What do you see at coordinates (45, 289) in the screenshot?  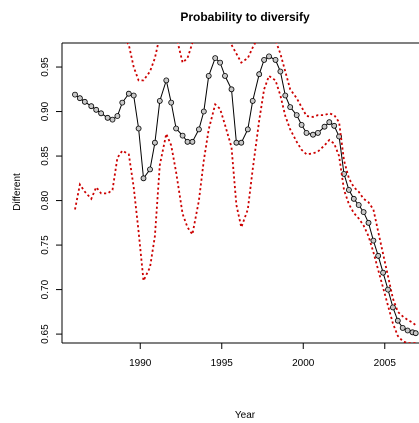 I see `y-tick-label: 0.70` at bounding box center [45, 289].